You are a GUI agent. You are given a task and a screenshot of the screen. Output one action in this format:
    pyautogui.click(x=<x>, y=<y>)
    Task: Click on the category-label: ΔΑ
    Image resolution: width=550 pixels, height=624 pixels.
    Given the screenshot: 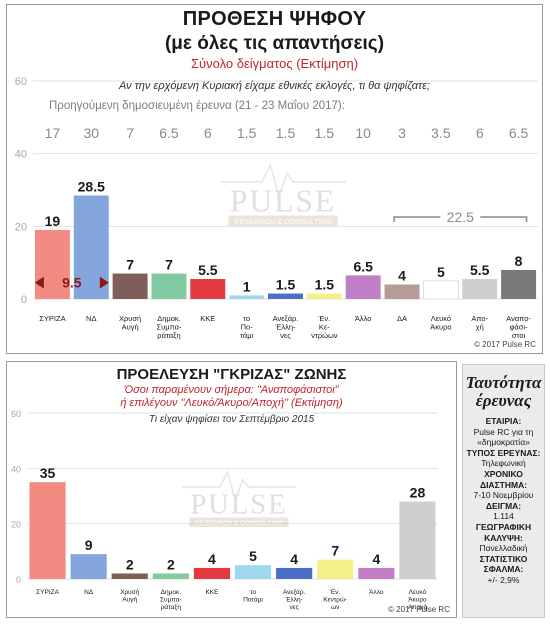 What is the action you would take?
    pyautogui.click(x=402, y=318)
    